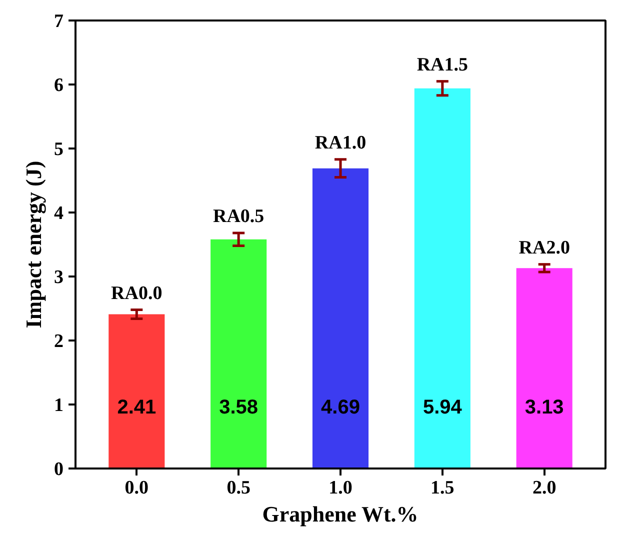 Image resolution: width=625 pixels, height=538 pixels. I want to click on y-tick-label: 5, so click(59, 149).